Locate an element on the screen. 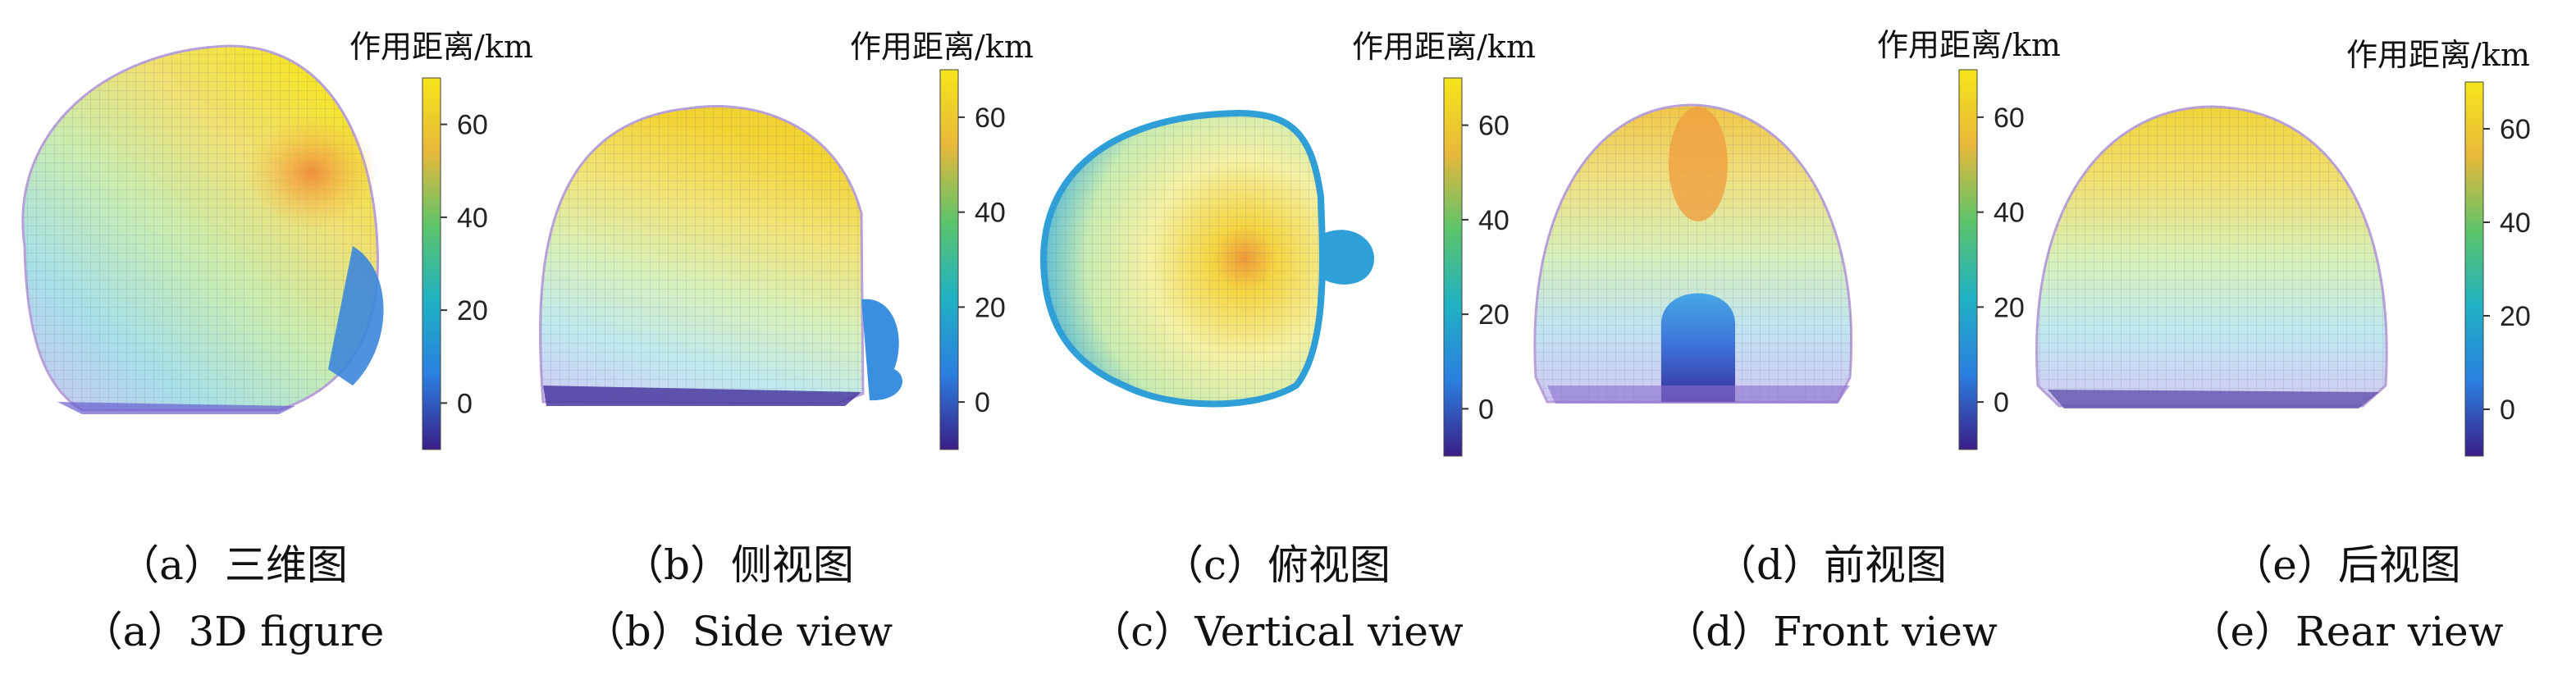 This screenshot has width=2576, height=689. radiation-pattern-a is located at coordinates (202, 229).